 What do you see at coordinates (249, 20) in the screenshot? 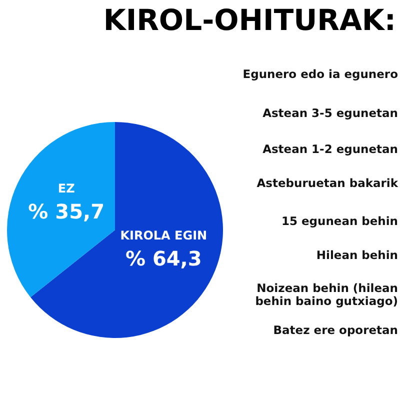
I see `chart-title: KIROL-OHITURAK:` at bounding box center [249, 20].